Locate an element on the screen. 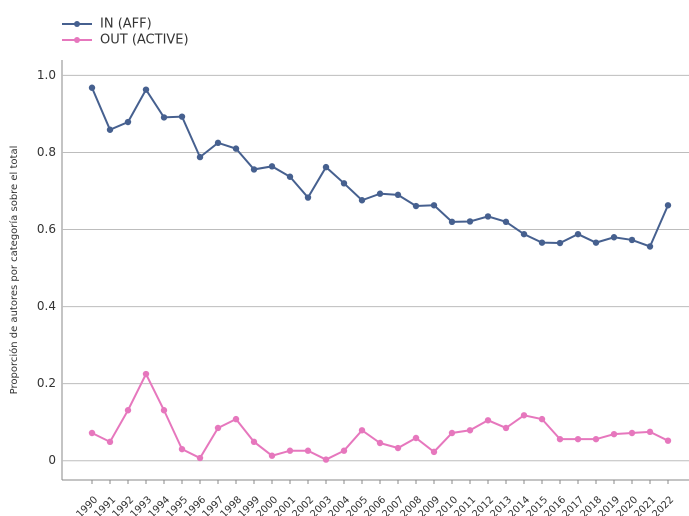  y-tick-label: 0 is located at coordinates (52, 460).